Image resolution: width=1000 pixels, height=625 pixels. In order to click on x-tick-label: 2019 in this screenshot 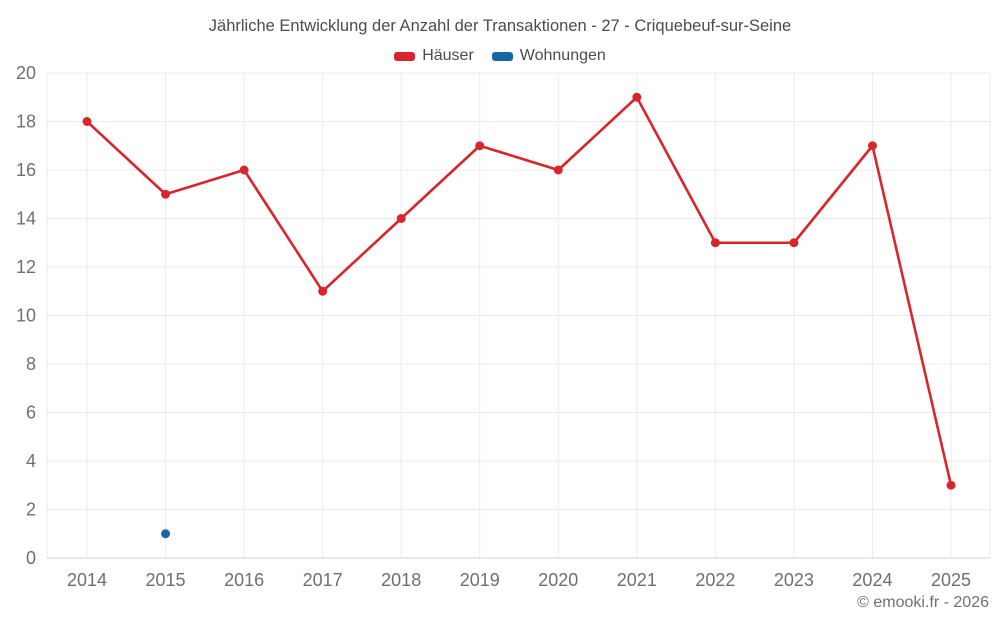, I will do `click(480, 580)`.